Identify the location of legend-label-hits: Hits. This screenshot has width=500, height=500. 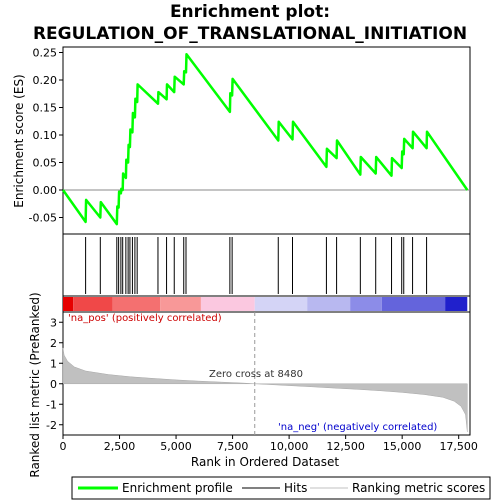
(295, 488).